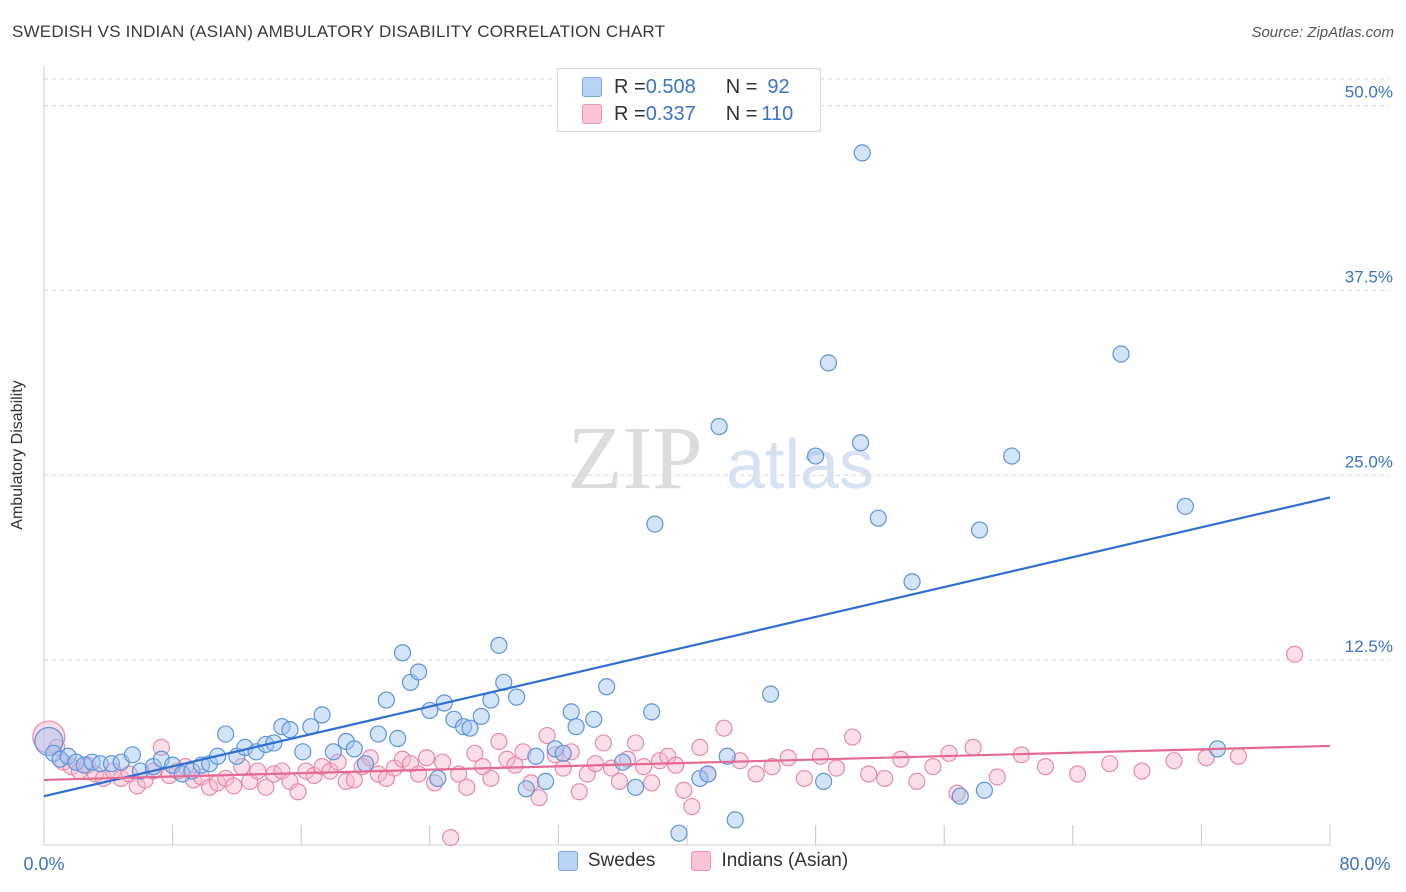 The width and height of the screenshot is (1406, 892). Describe the element at coordinates (701, 861) in the screenshot. I see `swatch-indians` at that location.